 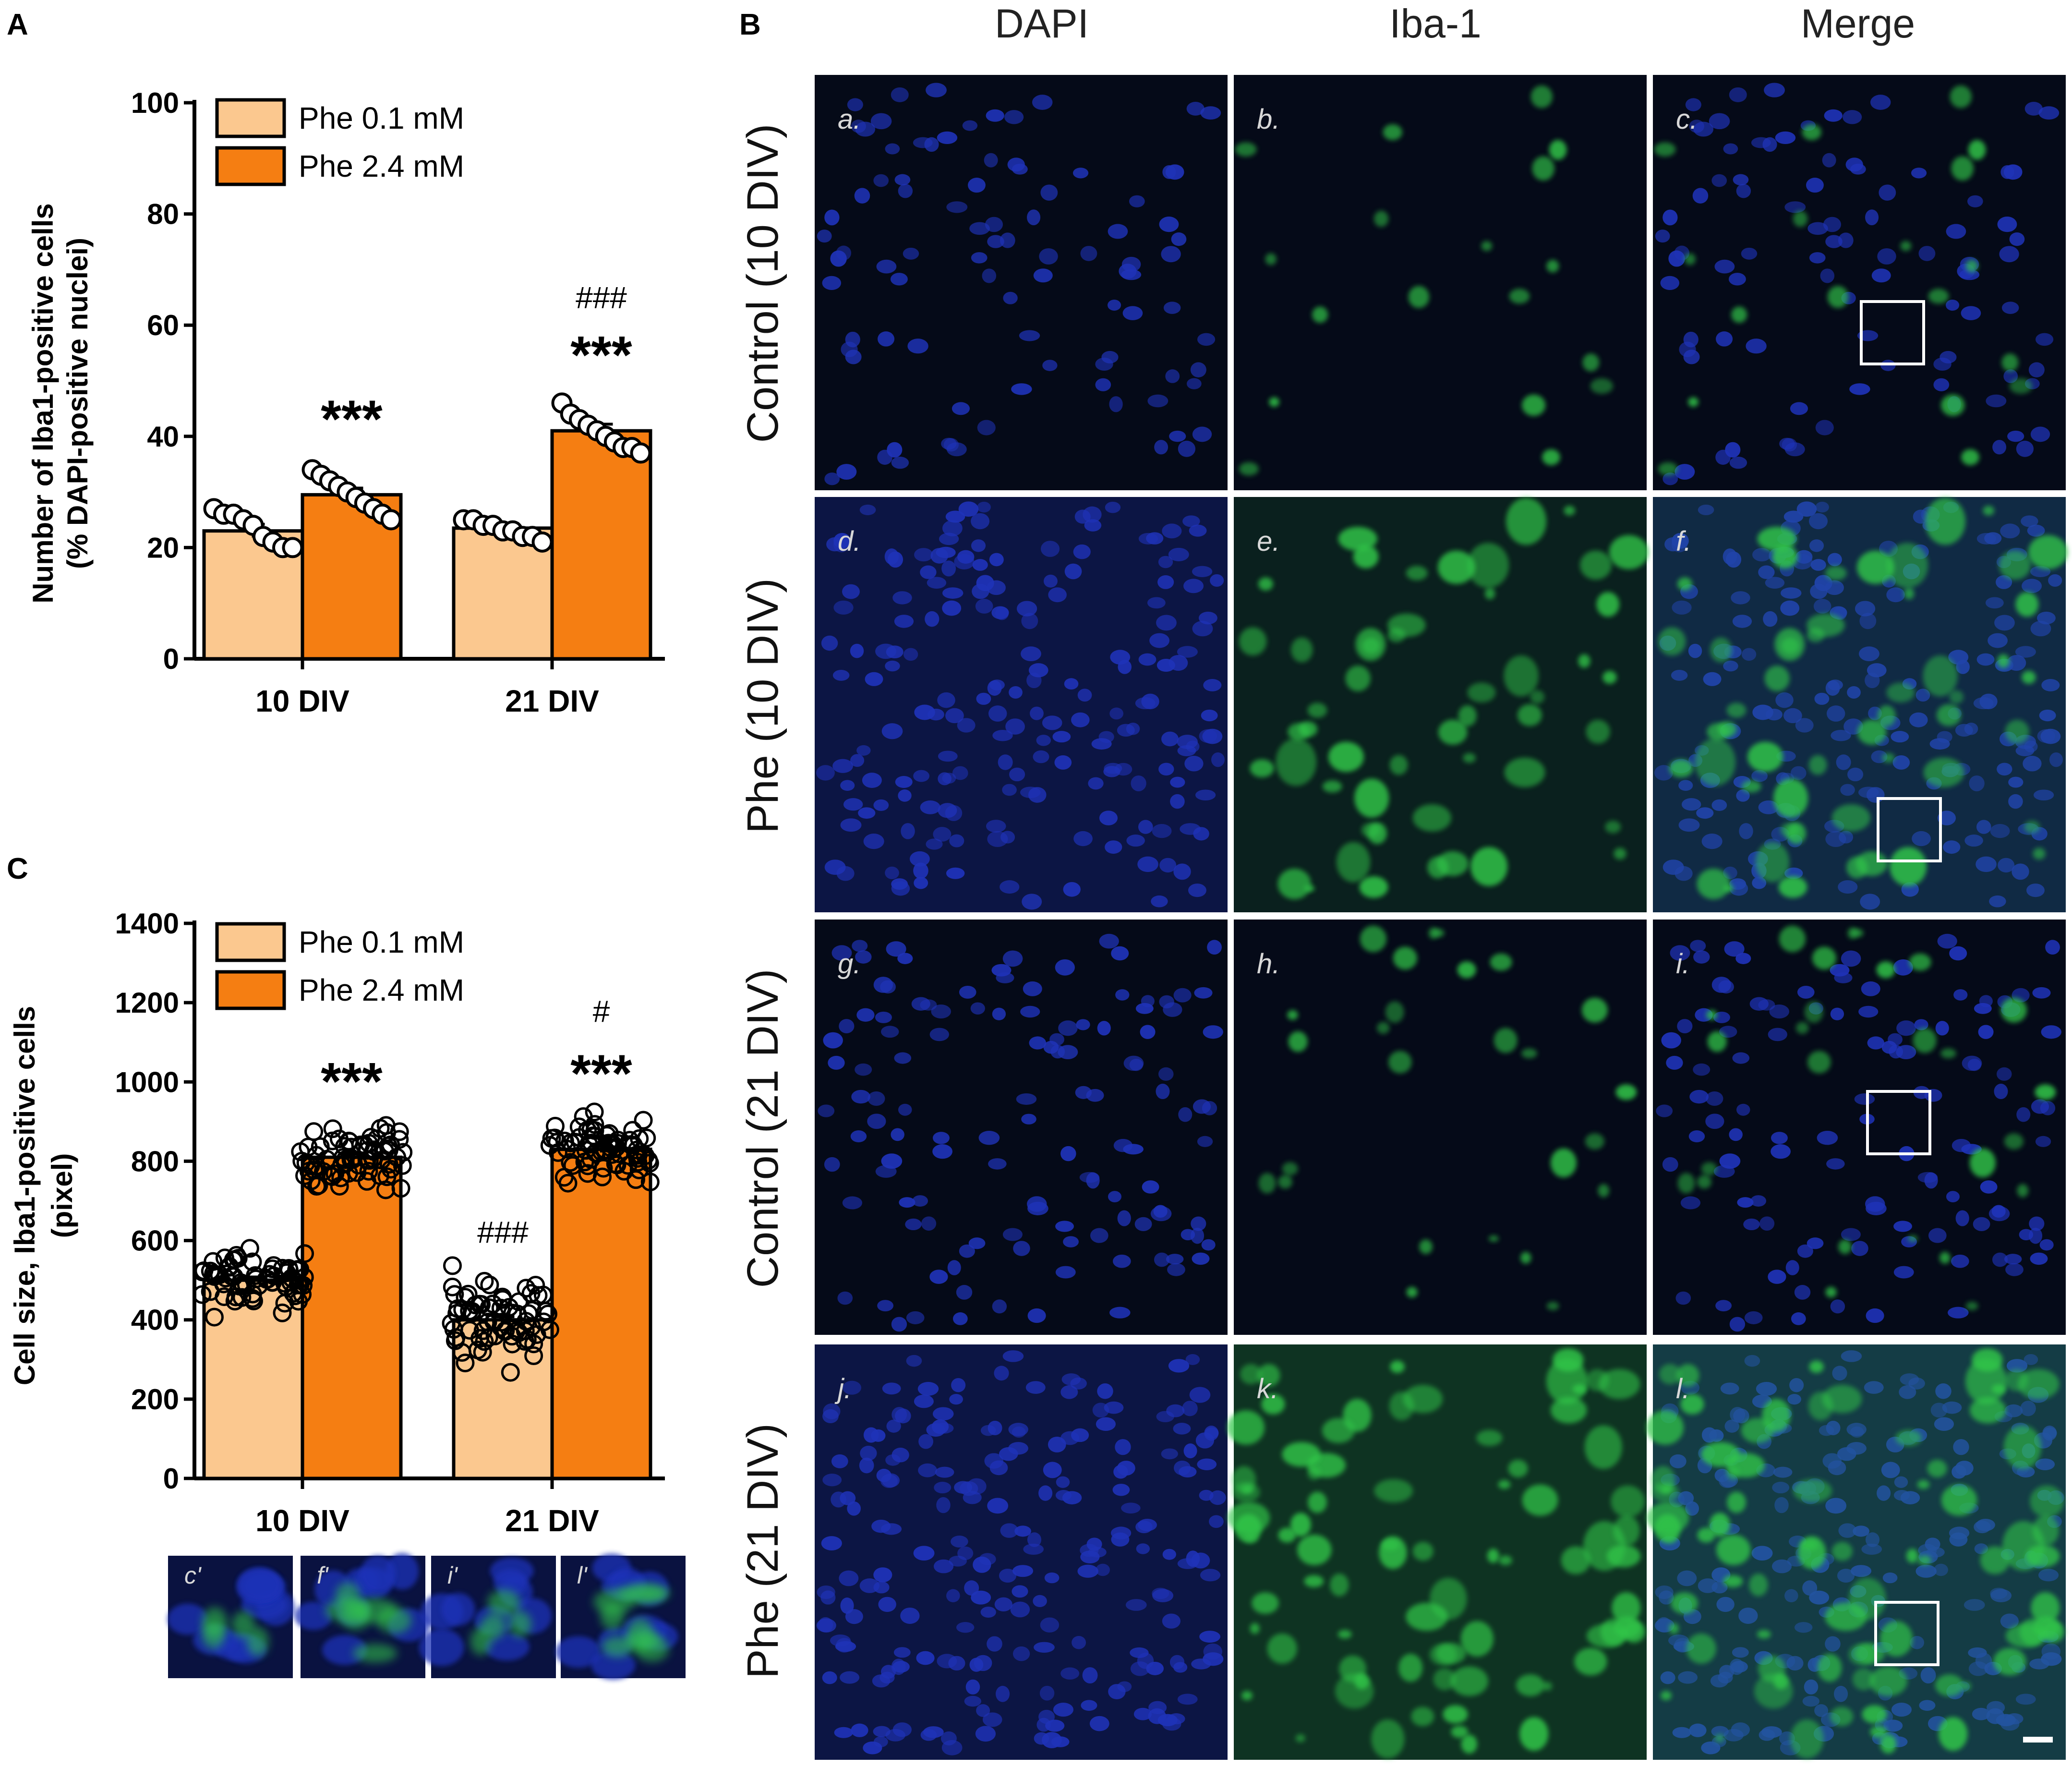 I want to click on inset-letter: f', so click(x=323, y=1576).